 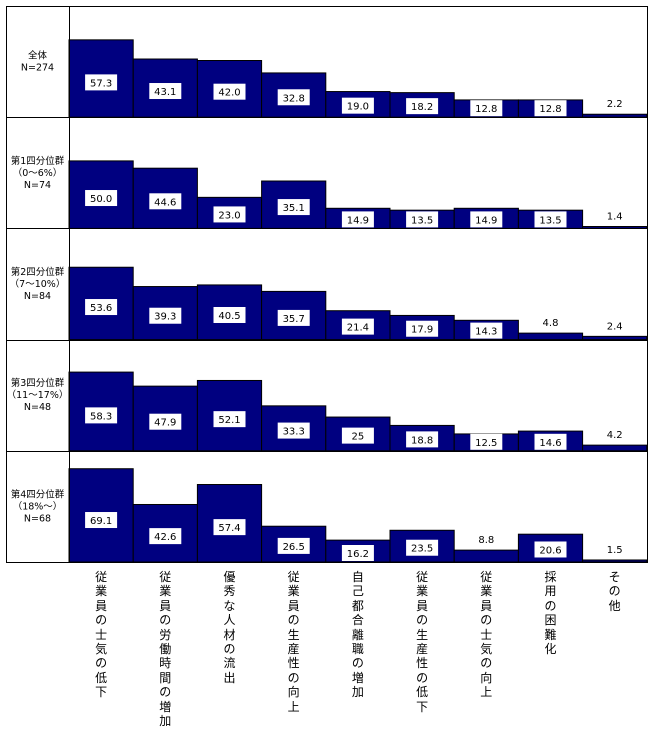 What do you see at coordinates (293, 642) in the screenshot?
I see `category-label: 従業員の生産性の向上` at bounding box center [293, 642].